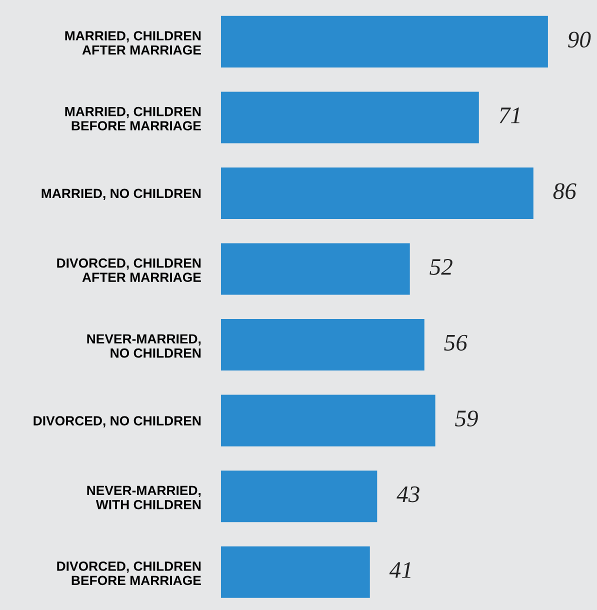  Describe the element at coordinates (466, 418) in the screenshot. I see `data-label: 59` at that location.